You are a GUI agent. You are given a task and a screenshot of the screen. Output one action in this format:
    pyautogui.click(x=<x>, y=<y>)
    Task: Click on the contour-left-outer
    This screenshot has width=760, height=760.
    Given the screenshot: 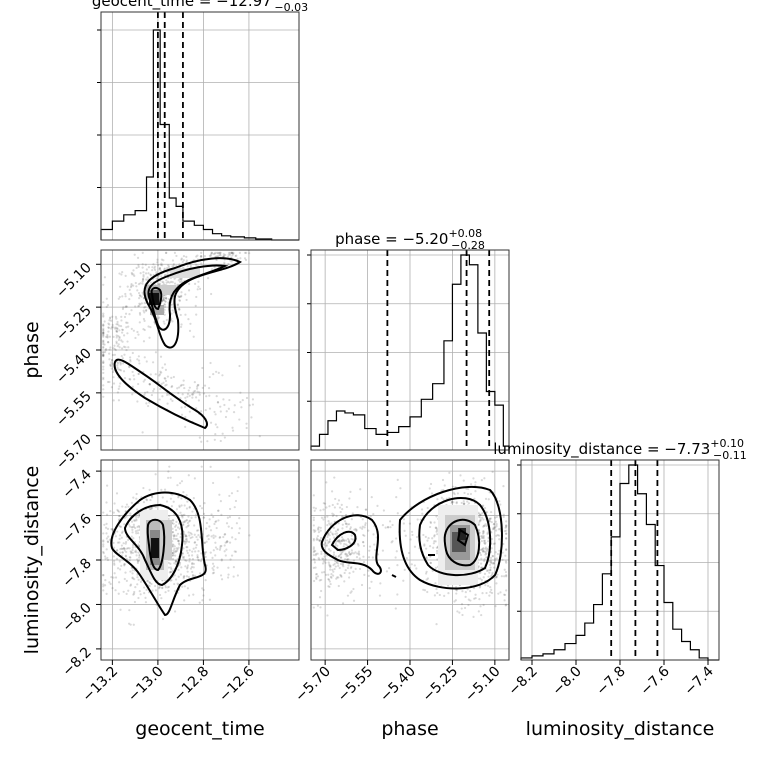 What is the action you would take?
    pyautogui.click(x=351, y=544)
    